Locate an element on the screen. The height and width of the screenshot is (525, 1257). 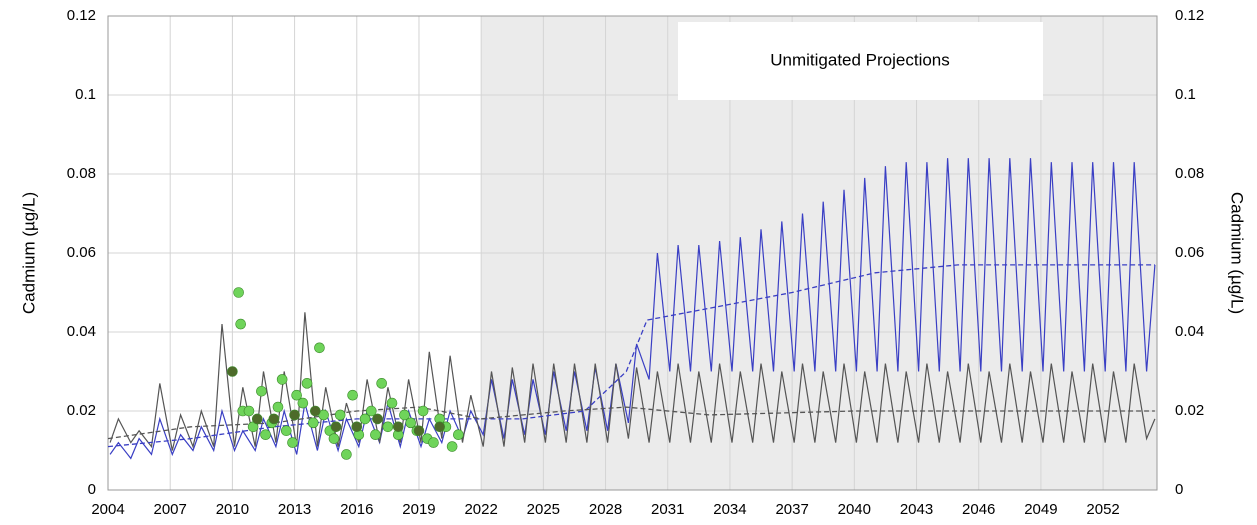
y-tick-label: 0.12 is located at coordinates (81, 15).